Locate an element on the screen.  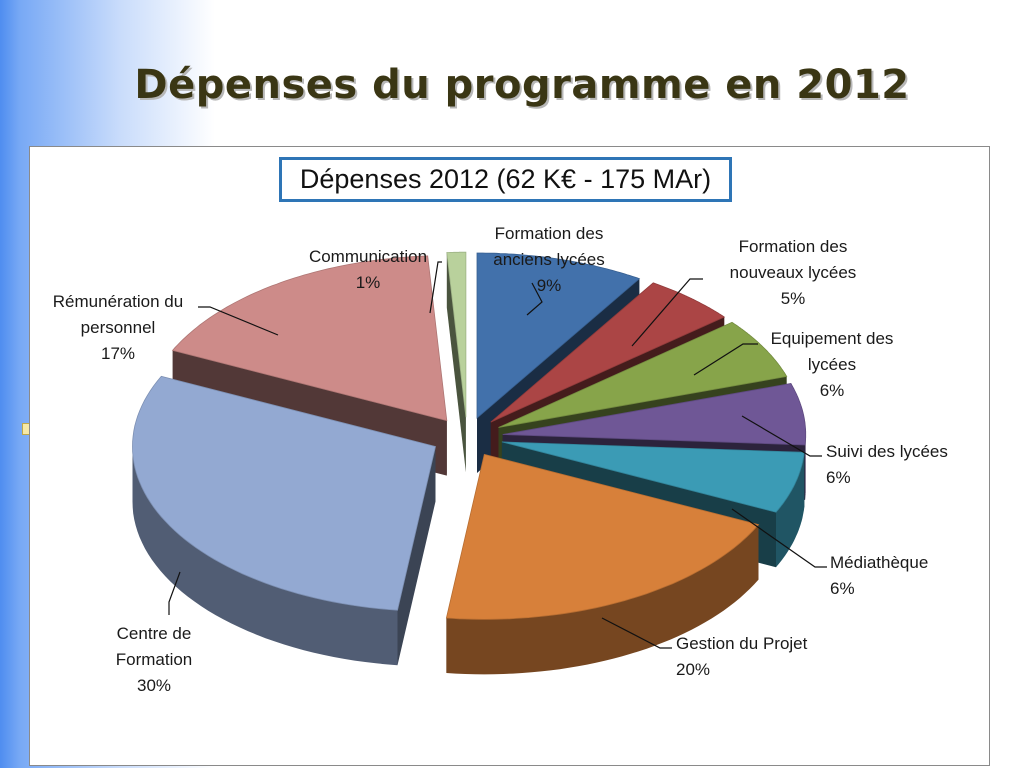
slice-percent-label: 17% is located at coordinates (118, 353).